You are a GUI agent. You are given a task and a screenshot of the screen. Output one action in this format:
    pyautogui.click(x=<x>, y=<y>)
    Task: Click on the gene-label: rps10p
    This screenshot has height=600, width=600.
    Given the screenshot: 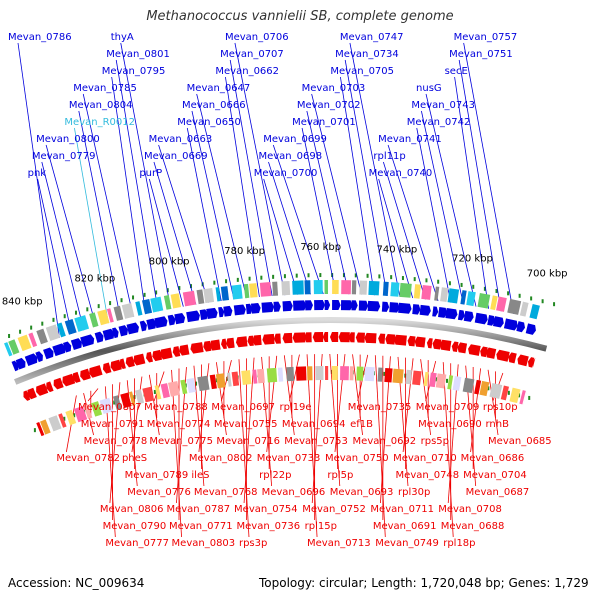 What is the action you would take?
    pyautogui.click(x=500, y=407)
    